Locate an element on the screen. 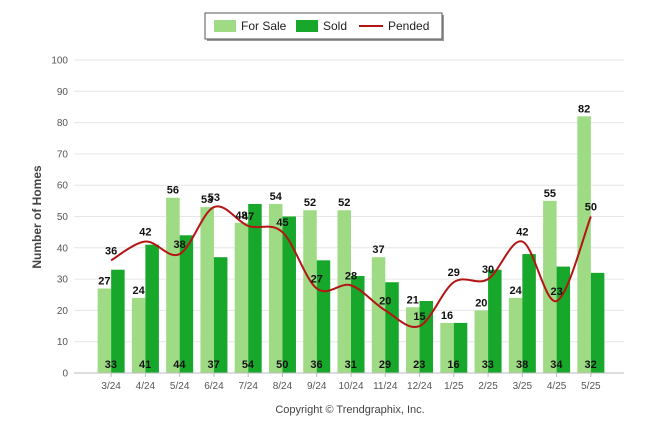 This screenshot has height=434, width=646. data-label-for-sale: 16 is located at coordinates (447, 316).